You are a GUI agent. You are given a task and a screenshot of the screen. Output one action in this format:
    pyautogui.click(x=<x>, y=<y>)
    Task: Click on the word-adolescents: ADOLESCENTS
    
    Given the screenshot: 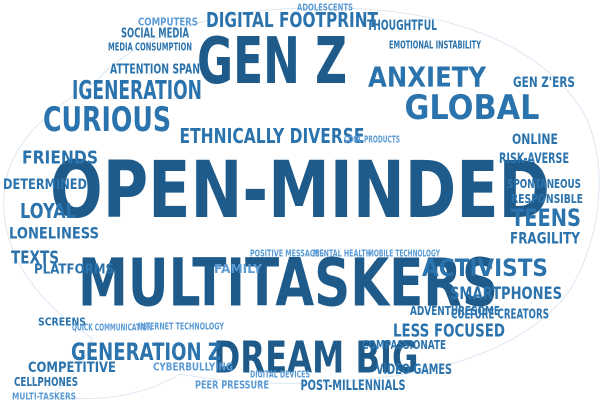 What is the action you would take?
    pyautogui.click(x=325, y=8)
    